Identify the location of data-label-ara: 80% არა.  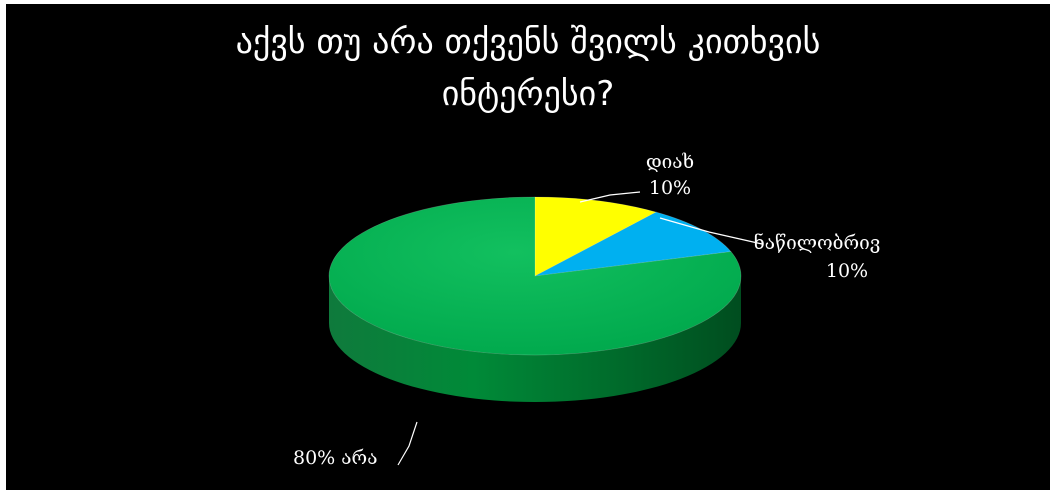
(335, 458).